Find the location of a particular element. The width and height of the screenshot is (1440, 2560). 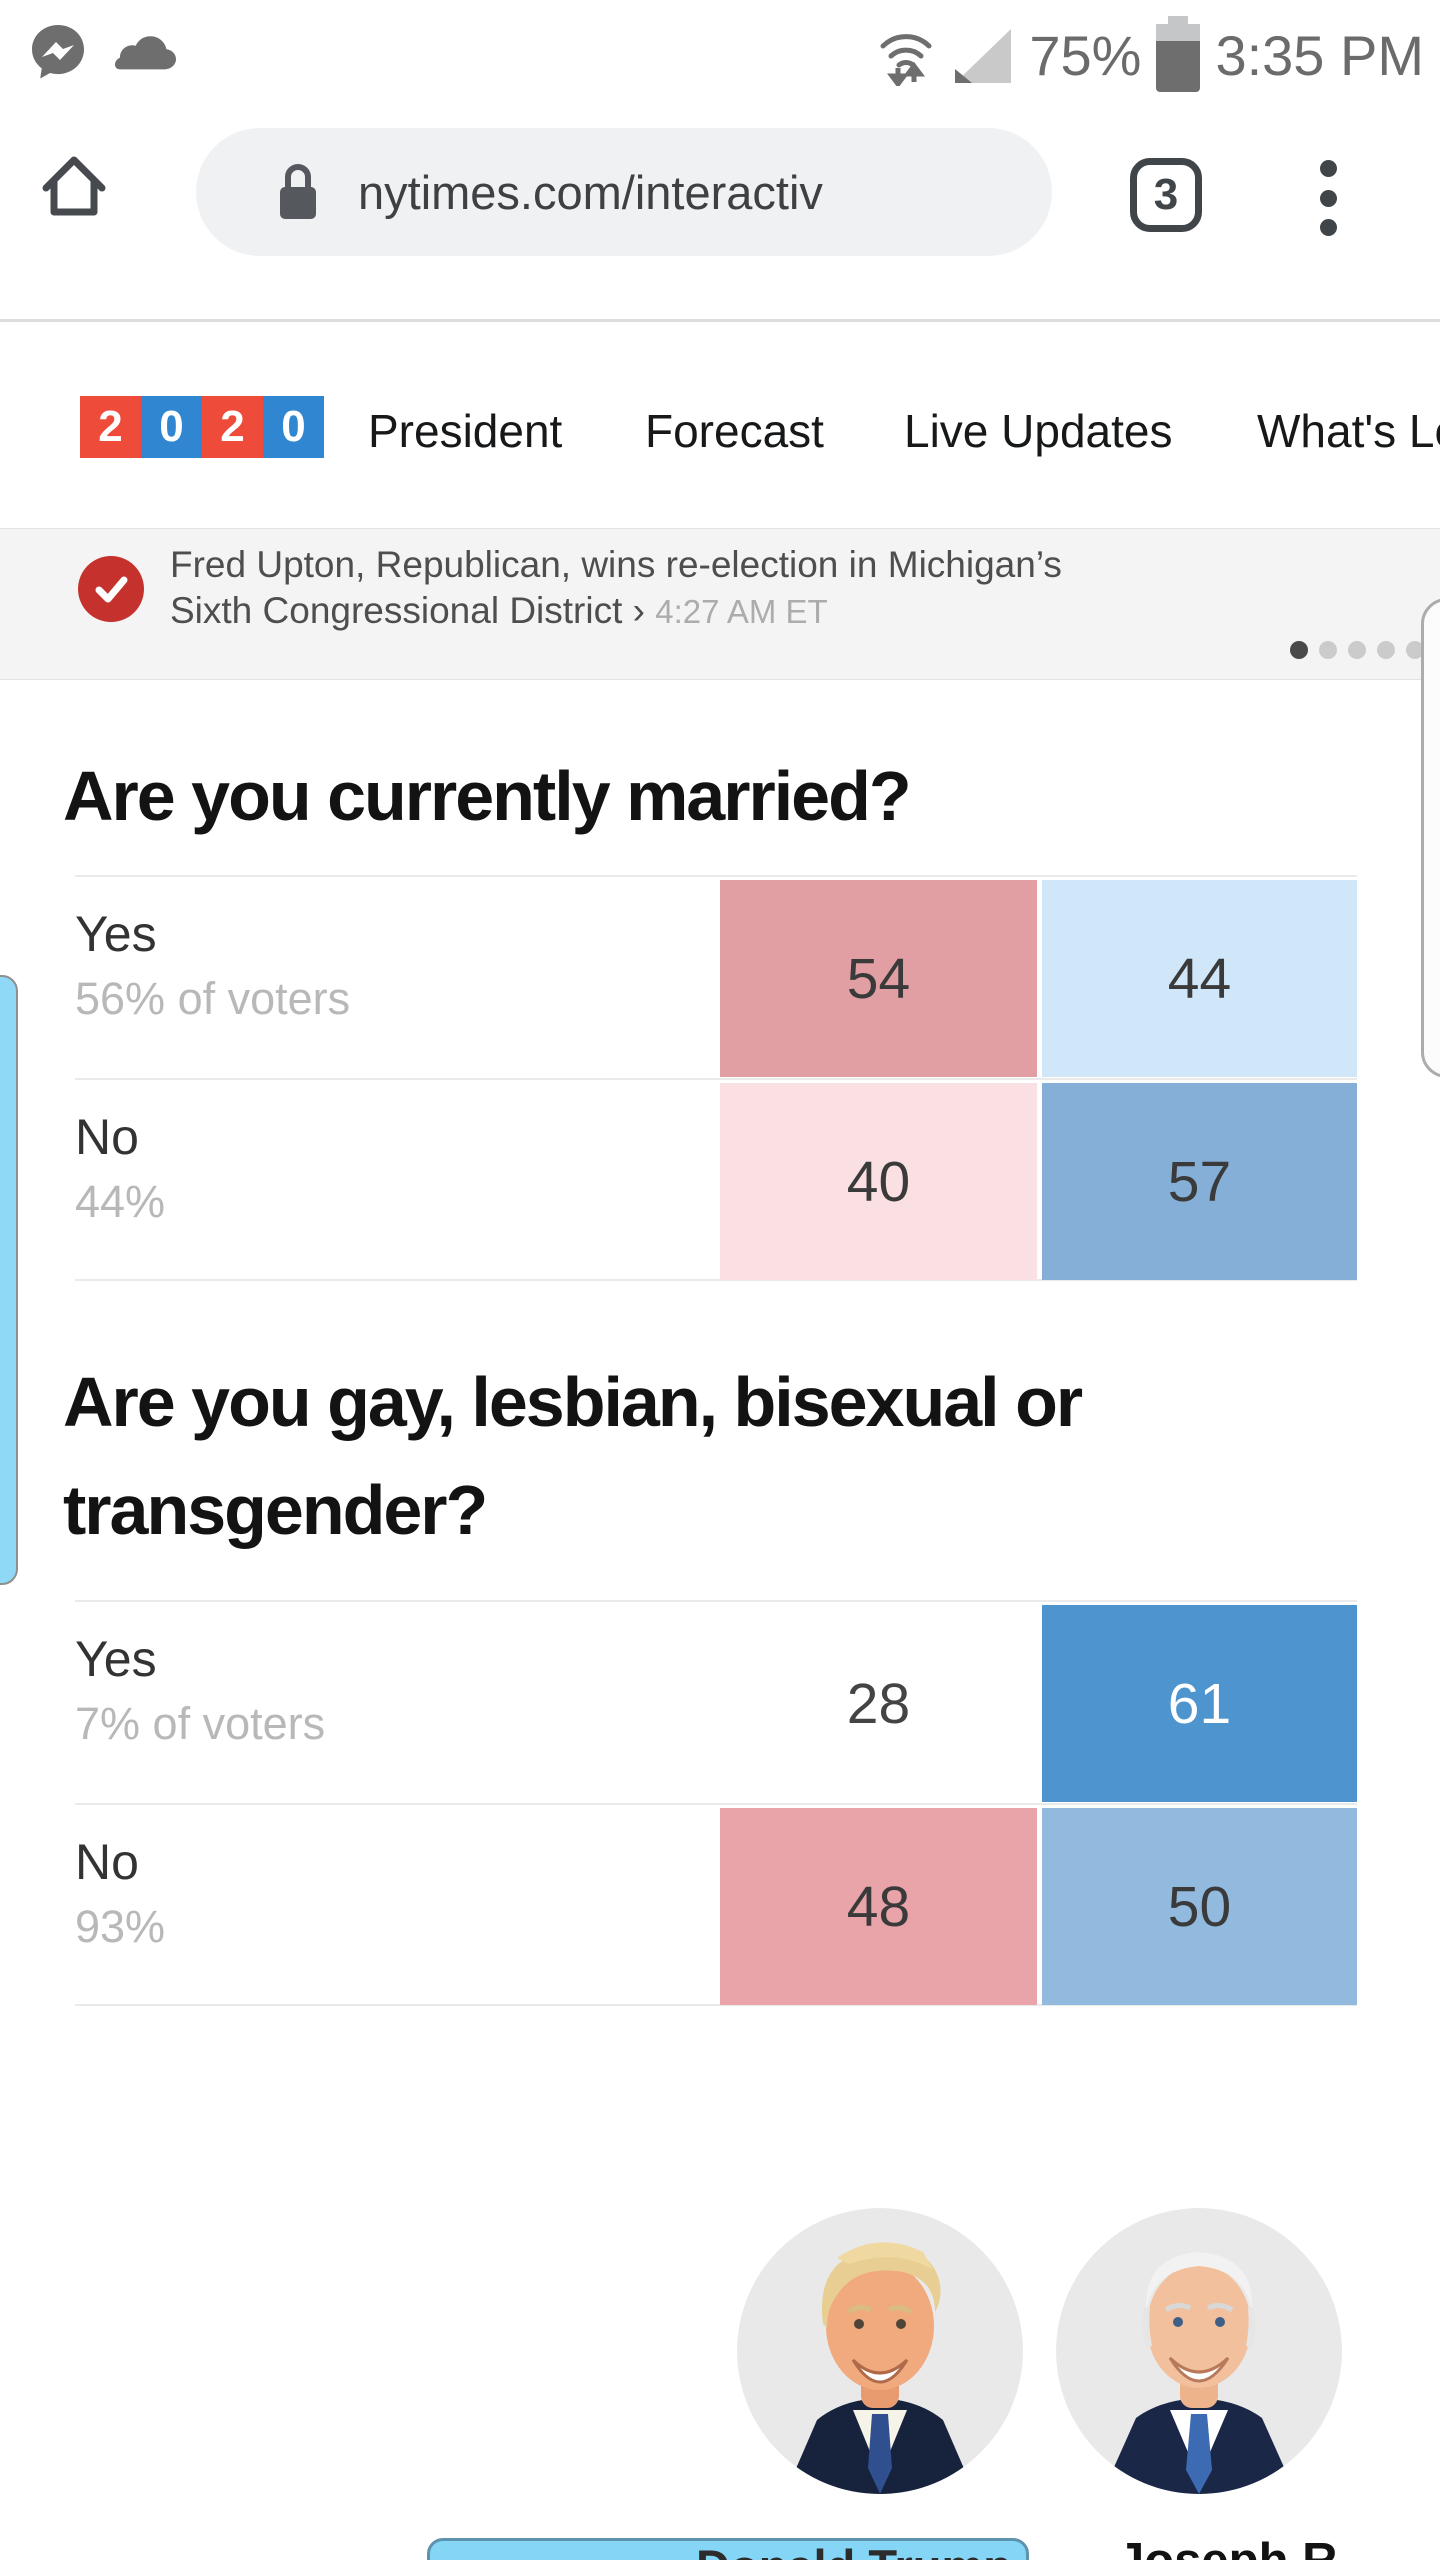

nyt-2020-logo: 2 0 2 0 is located at coordinates (202, 427).